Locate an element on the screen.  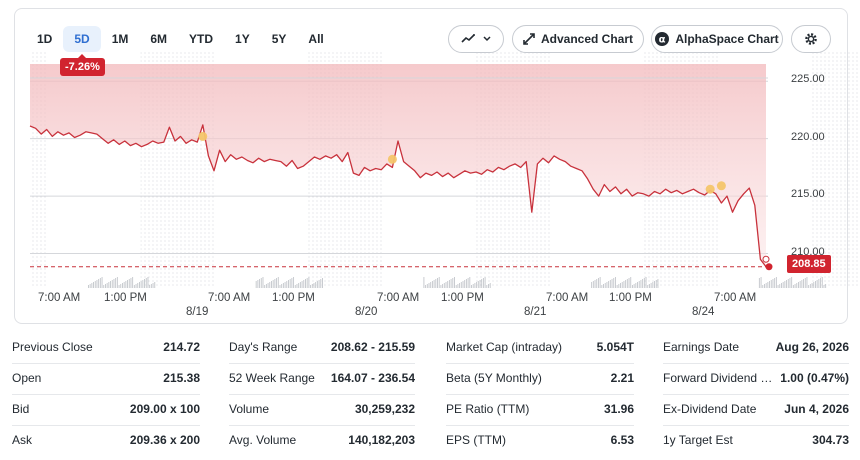
stat-row: Beta (5Y Monthly) 2.21 is located at coordinates (540, 379).